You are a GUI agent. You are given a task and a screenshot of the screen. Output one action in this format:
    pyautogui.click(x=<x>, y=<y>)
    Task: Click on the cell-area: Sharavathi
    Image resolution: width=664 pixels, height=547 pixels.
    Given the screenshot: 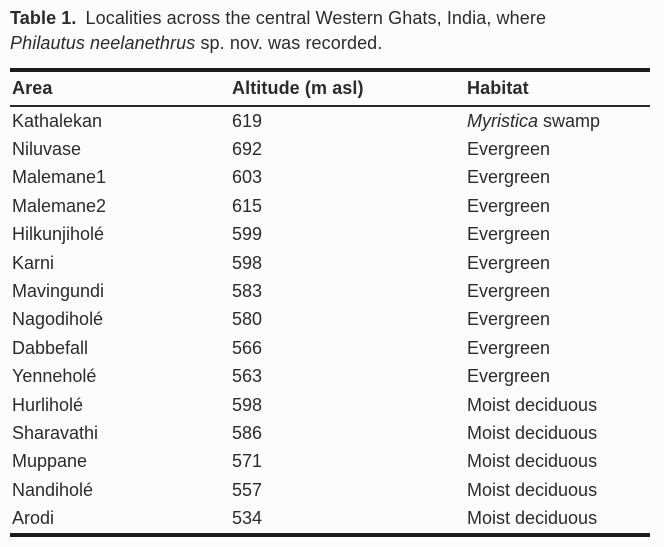 What is the action you would take?
    pyautogui.click(x=55, y=432)
    